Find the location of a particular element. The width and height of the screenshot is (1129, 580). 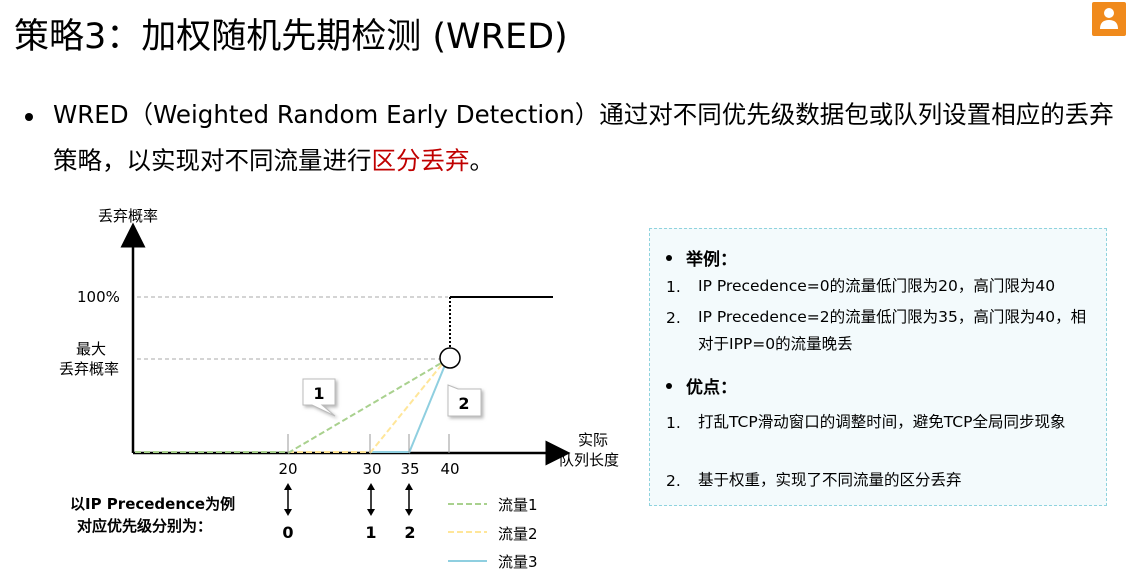

tick-label-35: 35 is located at coordinates (409, 469).